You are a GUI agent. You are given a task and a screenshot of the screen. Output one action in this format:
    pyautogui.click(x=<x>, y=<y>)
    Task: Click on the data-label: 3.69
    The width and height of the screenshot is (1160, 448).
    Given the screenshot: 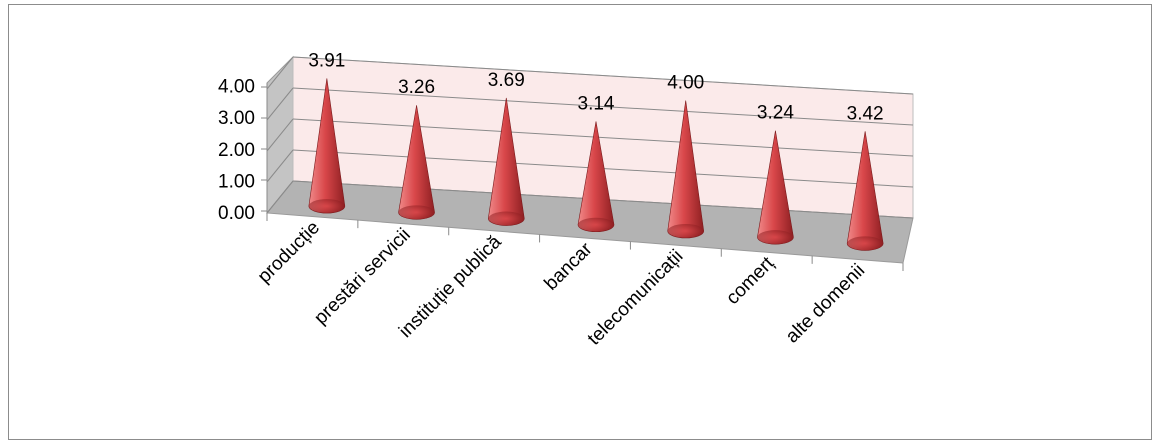 What is the action you would take?
    pyautogui.click(x=506, y=80)
    